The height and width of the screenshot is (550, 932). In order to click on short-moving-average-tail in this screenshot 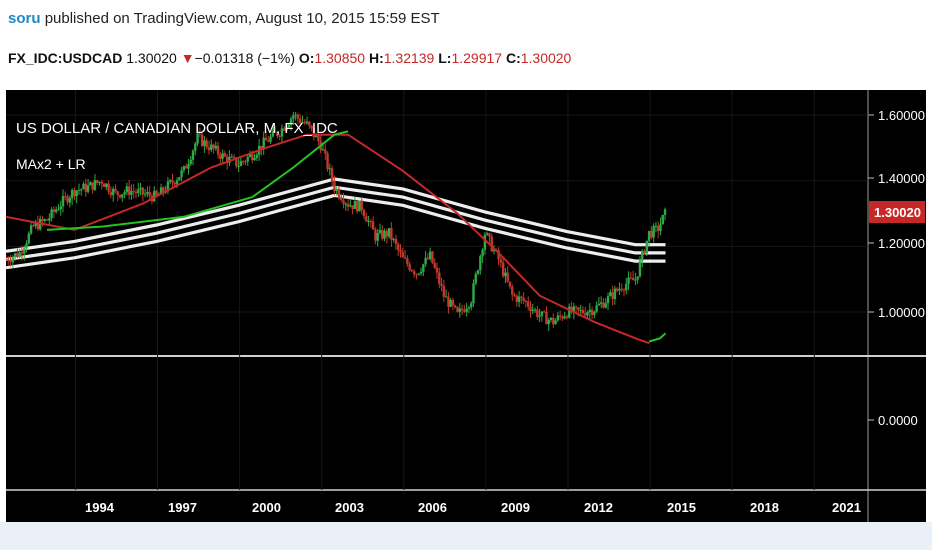, I will do `click(657, 337)`.